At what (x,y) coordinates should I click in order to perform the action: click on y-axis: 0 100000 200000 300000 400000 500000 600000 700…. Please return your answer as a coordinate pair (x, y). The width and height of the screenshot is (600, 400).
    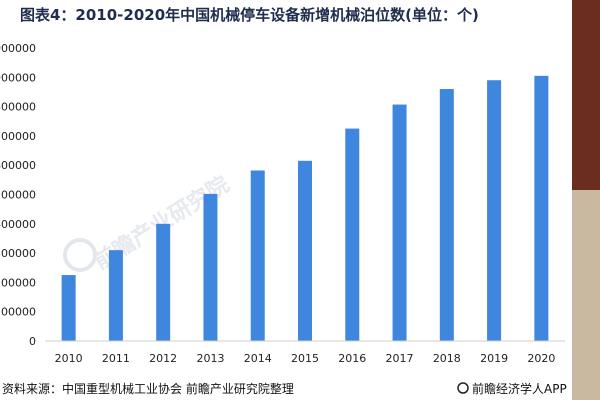
    Looking at the image, I should click on (18, 195).